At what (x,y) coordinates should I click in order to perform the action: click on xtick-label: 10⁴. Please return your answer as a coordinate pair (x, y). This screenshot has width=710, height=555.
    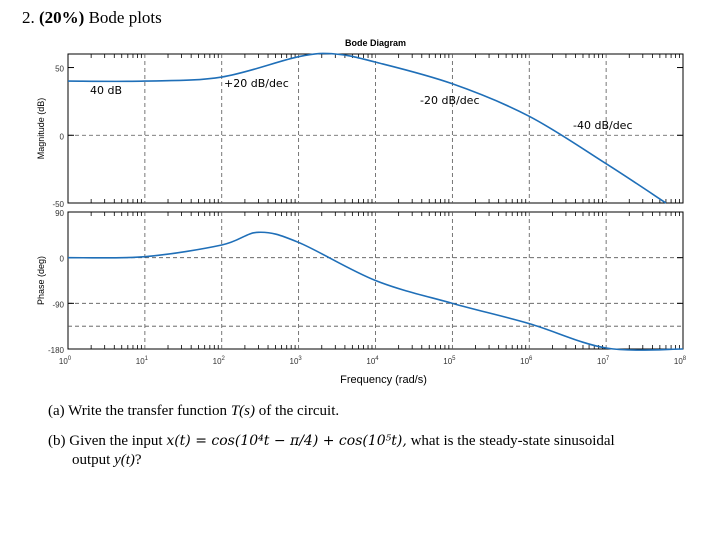
    Looking at the image, I should click on (372, 361).